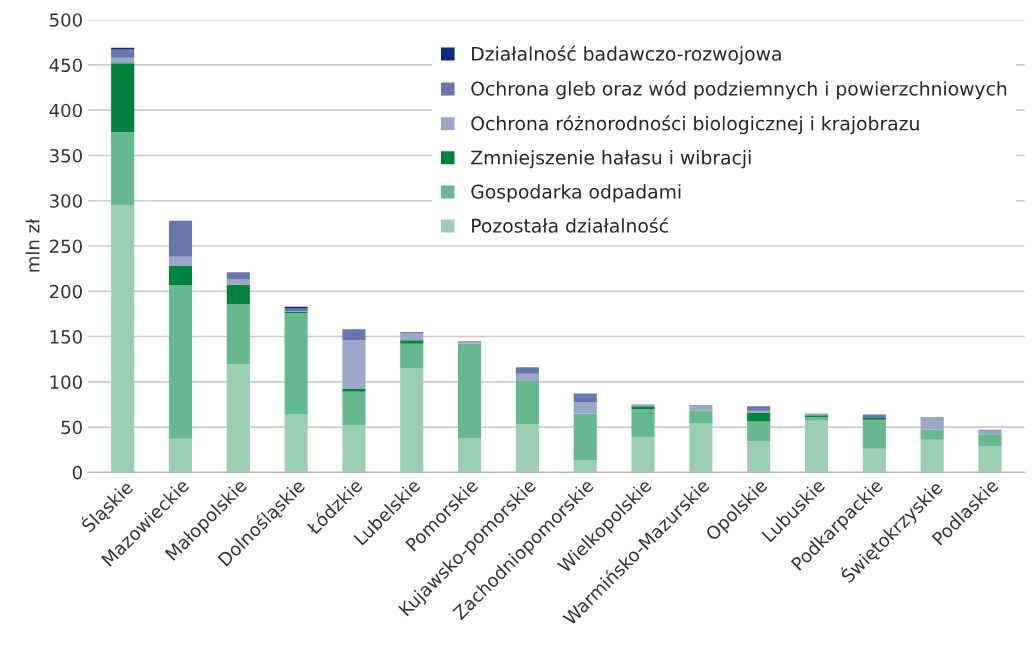 The height and width of the screenshot is (656, 1035). I want to click on y-tick-label: 50, so click(71, 427).